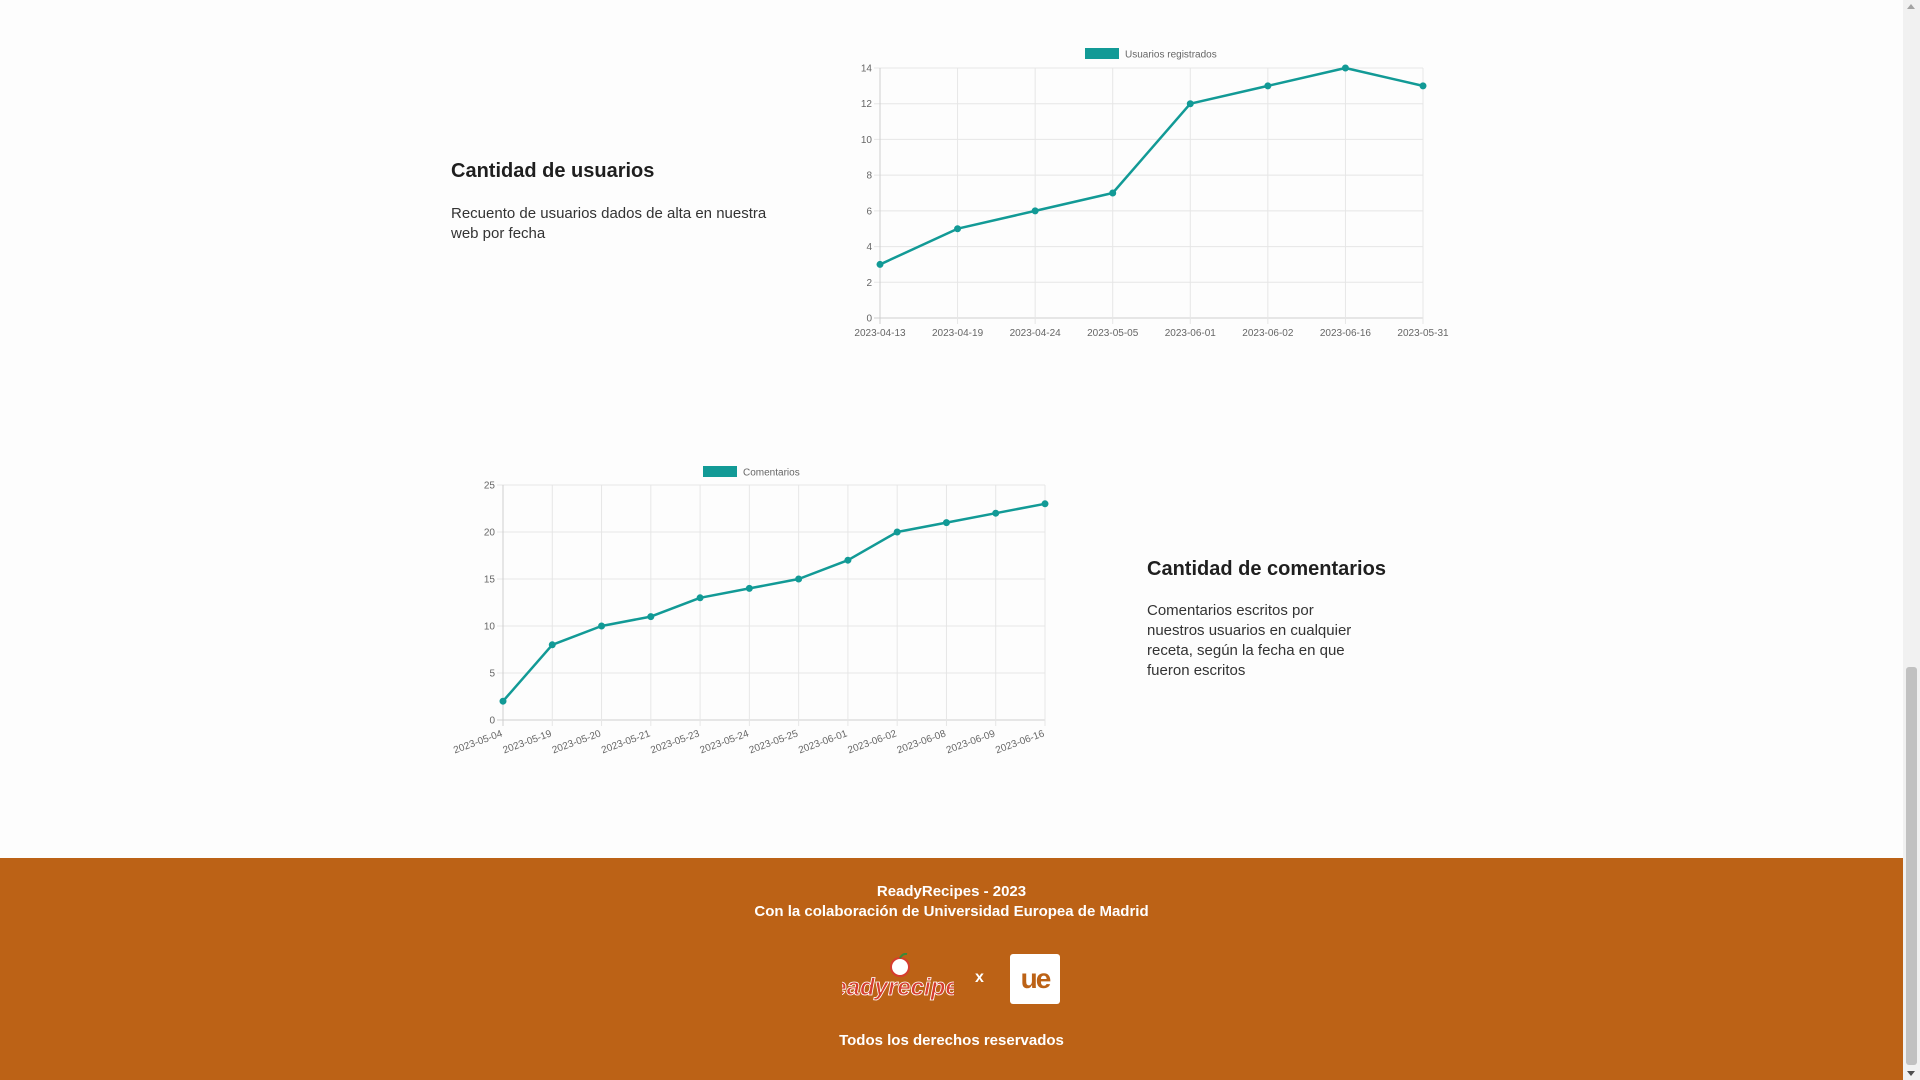  I want to click on y-tick-label: 12, so click(867, 104).